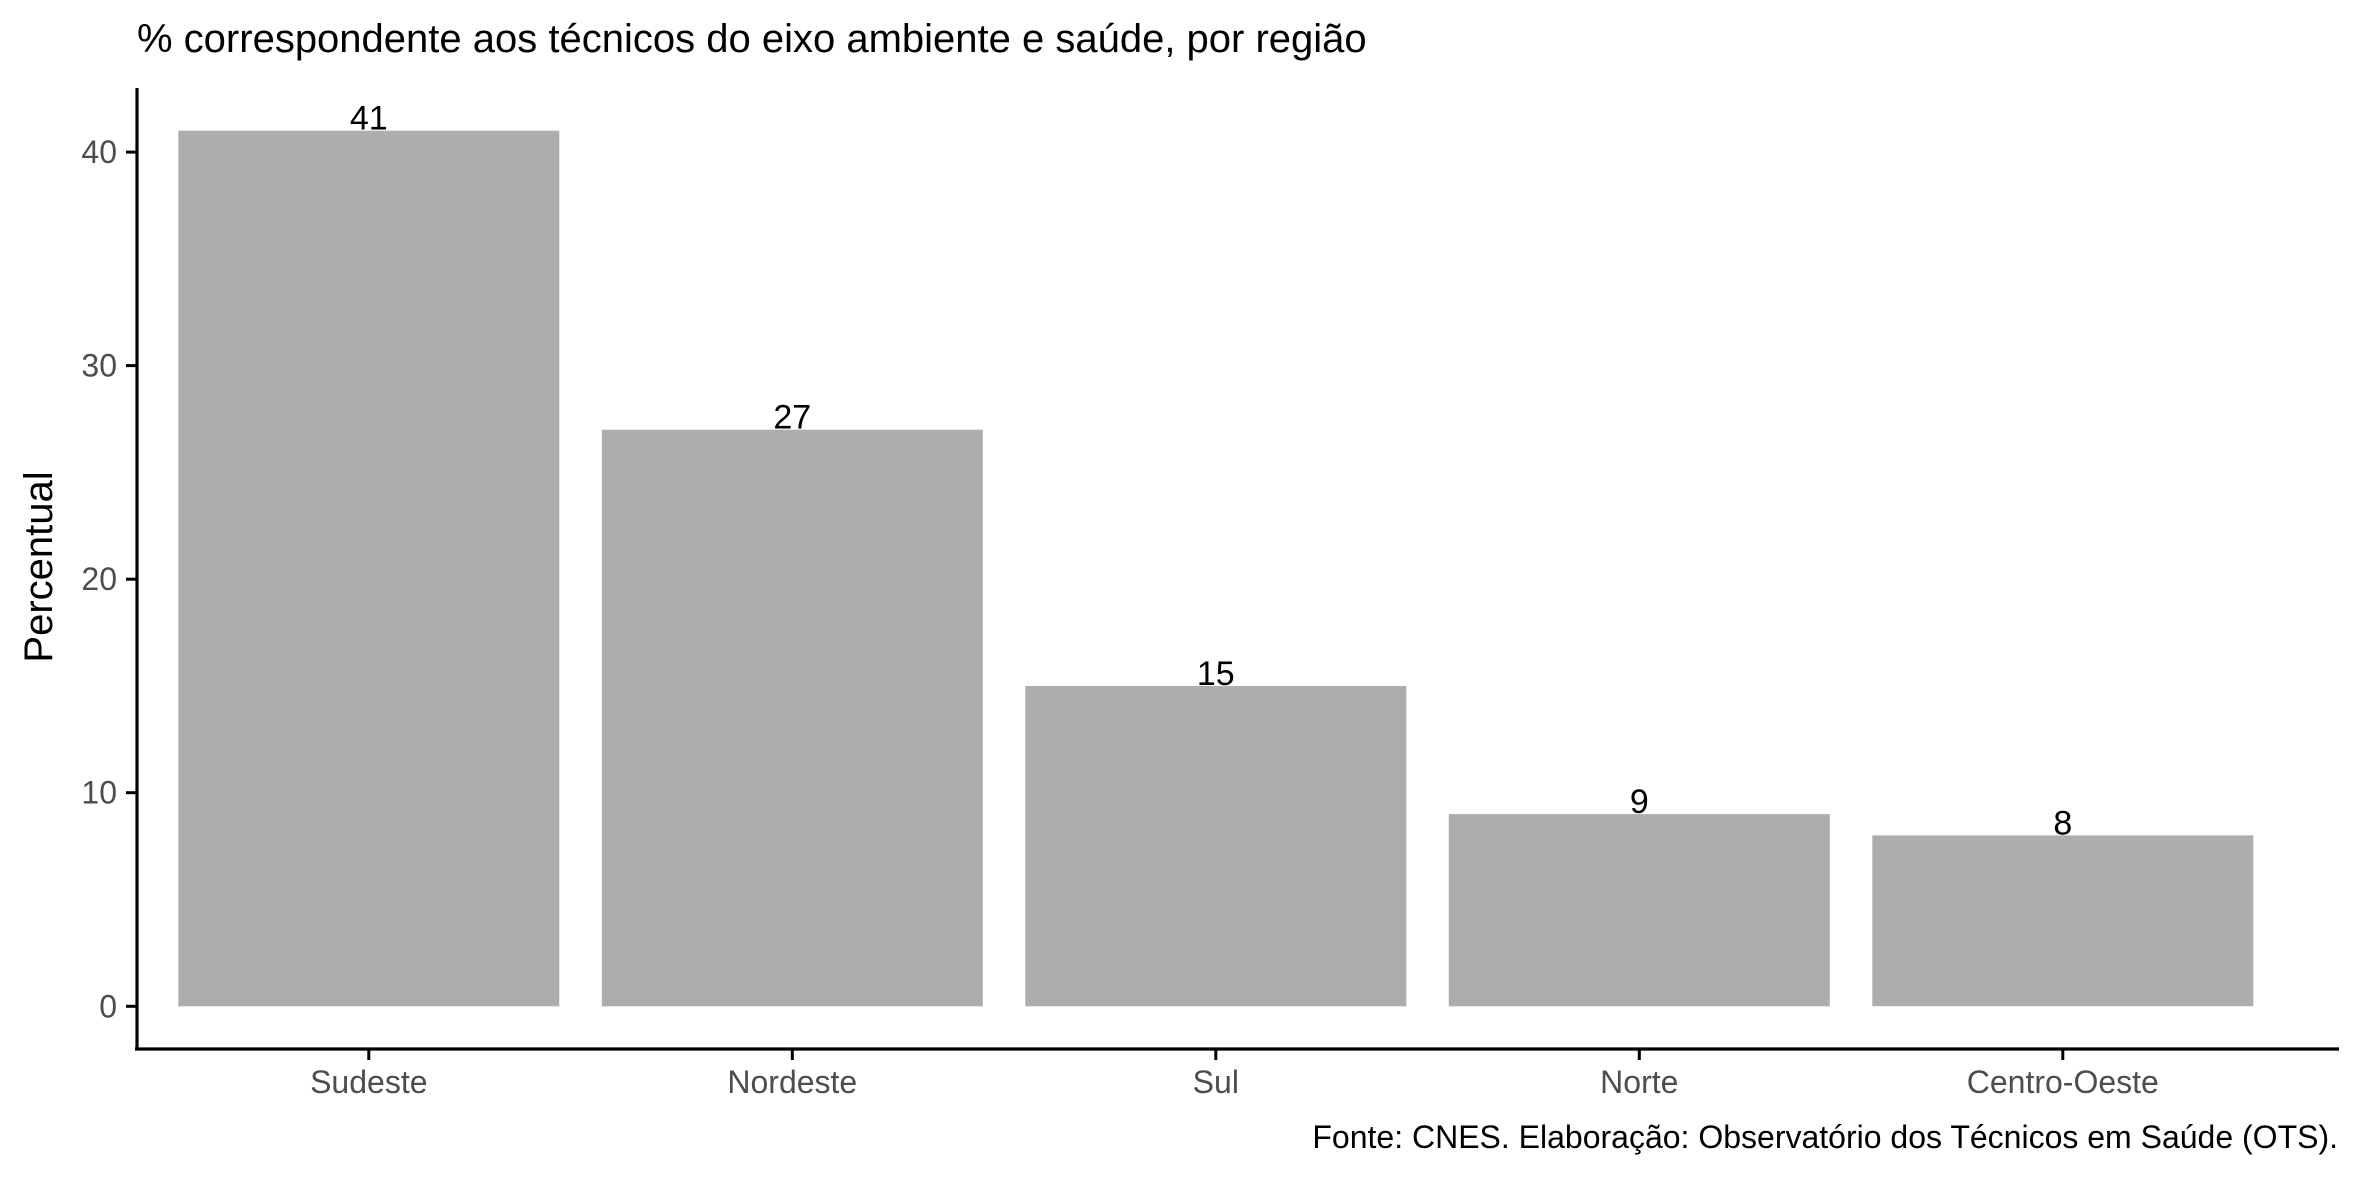 The height and width of the screenshot is (1186, 2362). Describe the element at coordinates (99, 152) in the screenshot. I see `y-tick-label-40: 40` at that location.